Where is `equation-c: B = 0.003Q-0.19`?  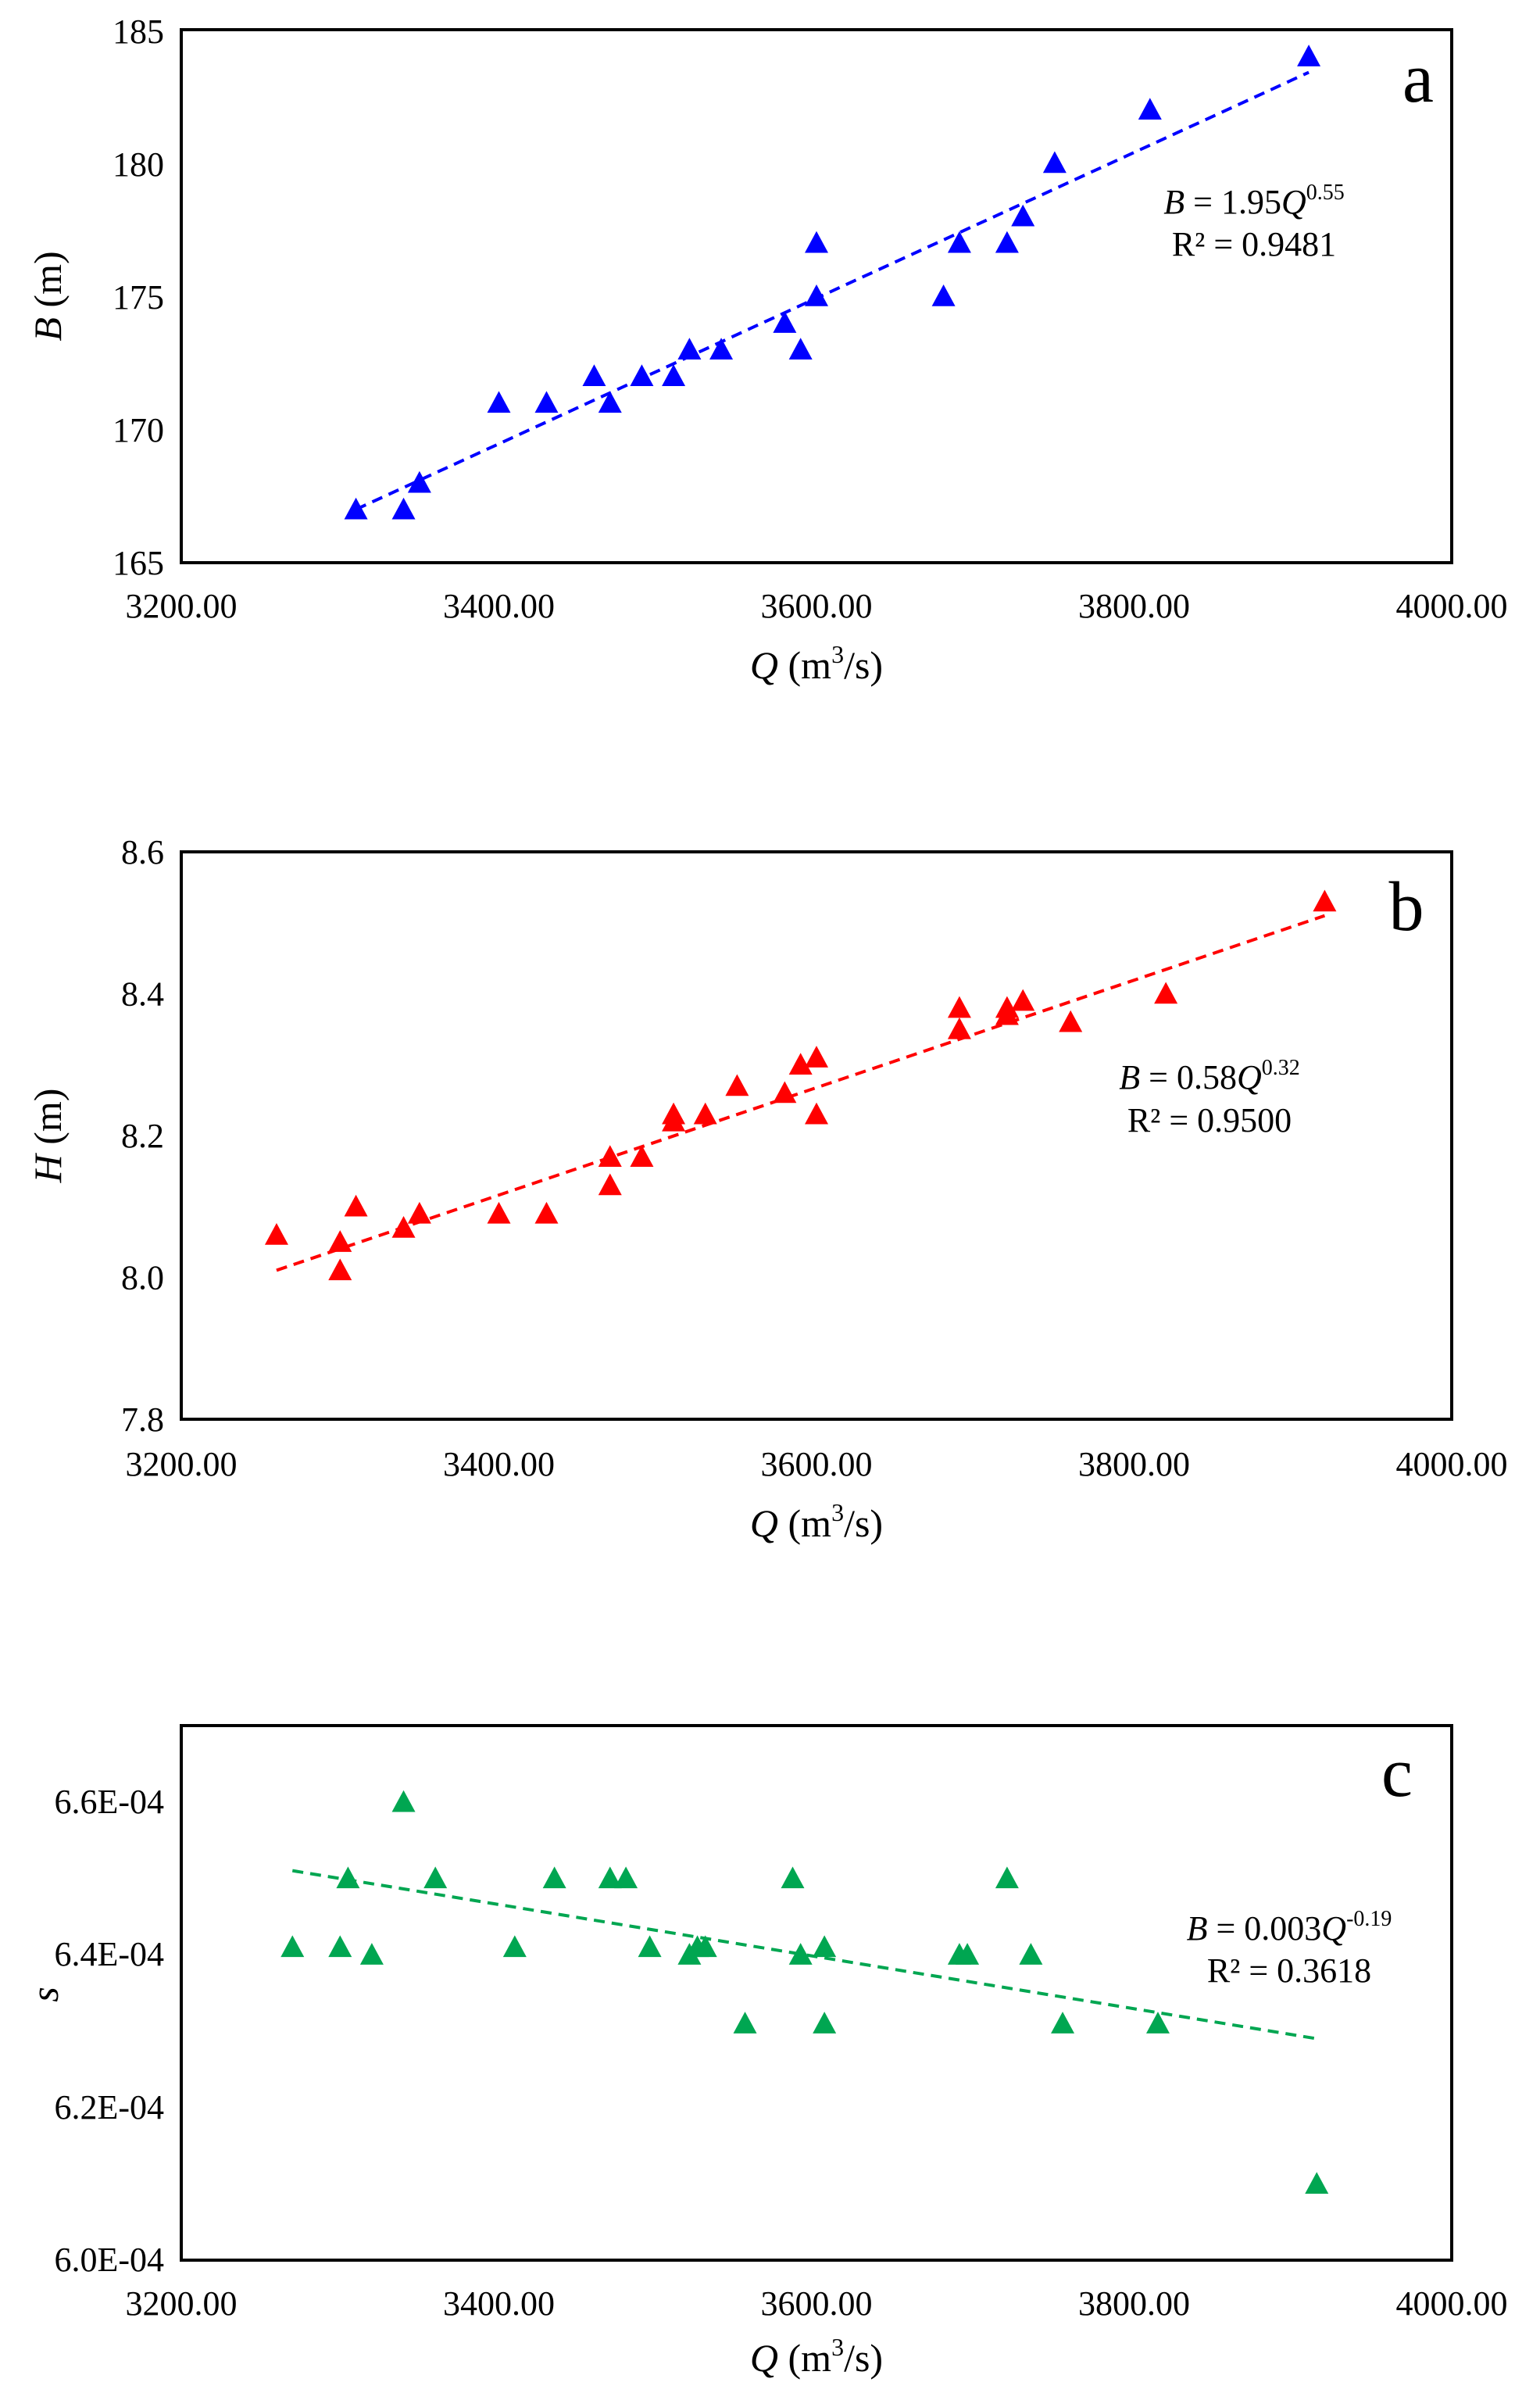
equation-c: B = 0.003Q-0.19 is located at coordinates (1289, 1927).